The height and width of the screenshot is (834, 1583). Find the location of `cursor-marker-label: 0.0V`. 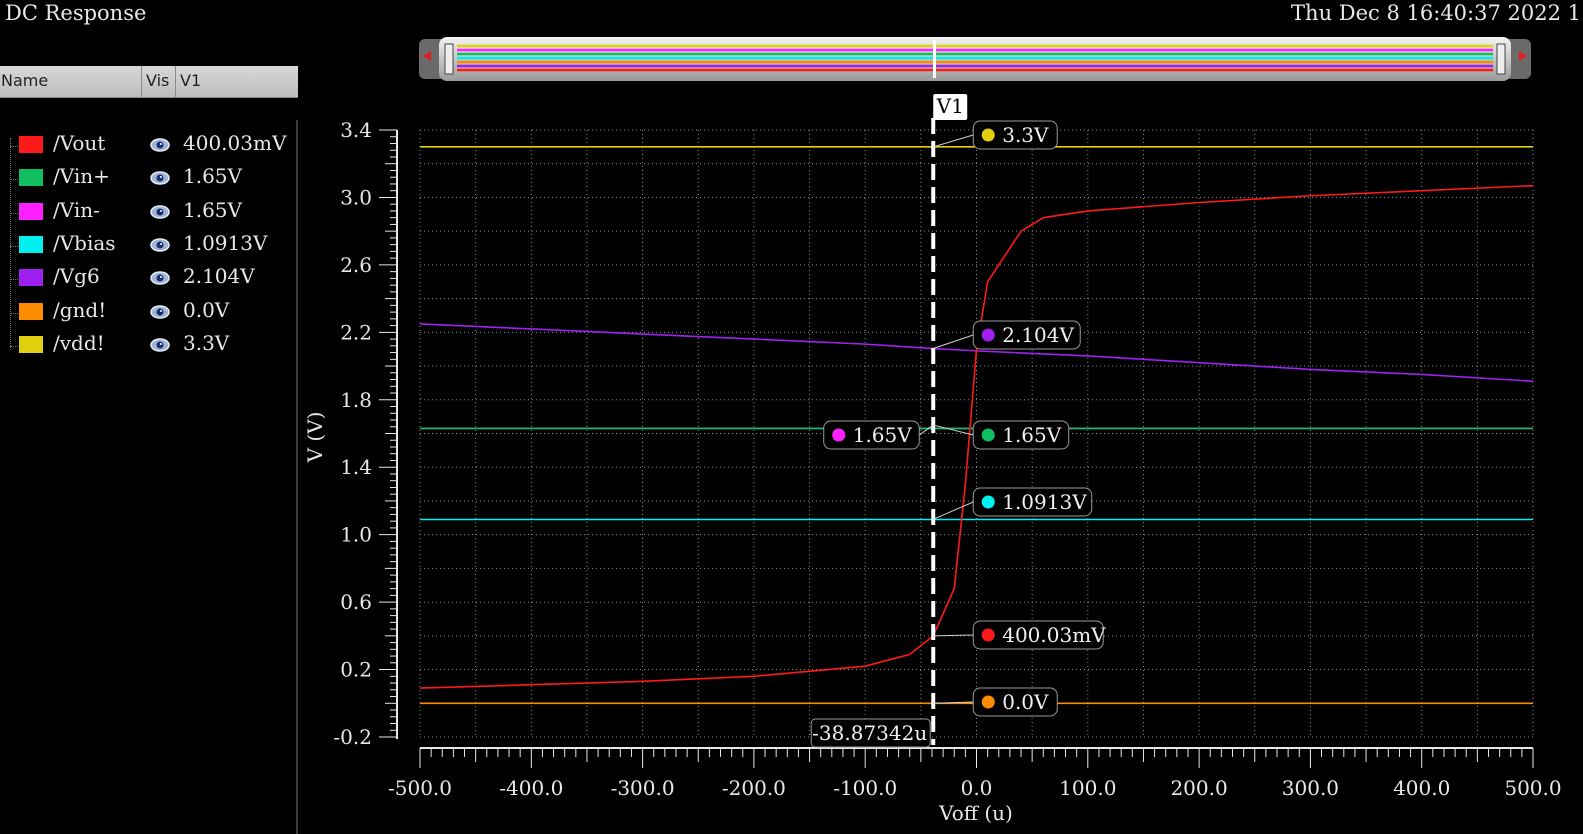

cursor-marker-label: 0.0V is located at coordinates (1015, 702).